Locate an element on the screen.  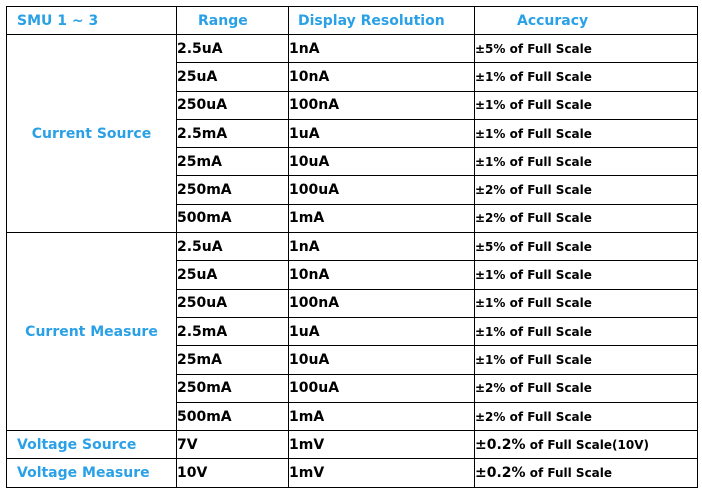
table-row: 500mA 1mA ±2% of Full Scale is located at coordinates (352, 218).